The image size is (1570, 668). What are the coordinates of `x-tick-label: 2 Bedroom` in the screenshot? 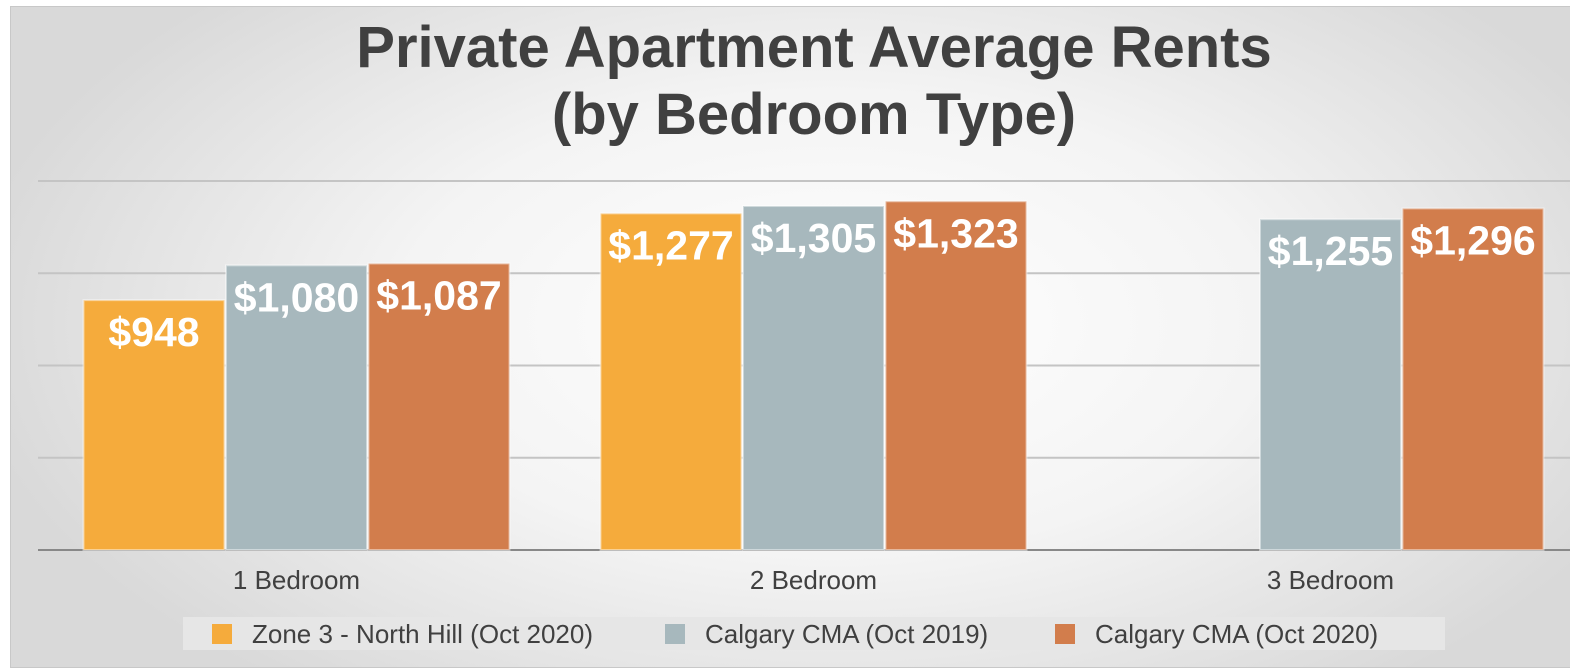 It's located at (813, 580).